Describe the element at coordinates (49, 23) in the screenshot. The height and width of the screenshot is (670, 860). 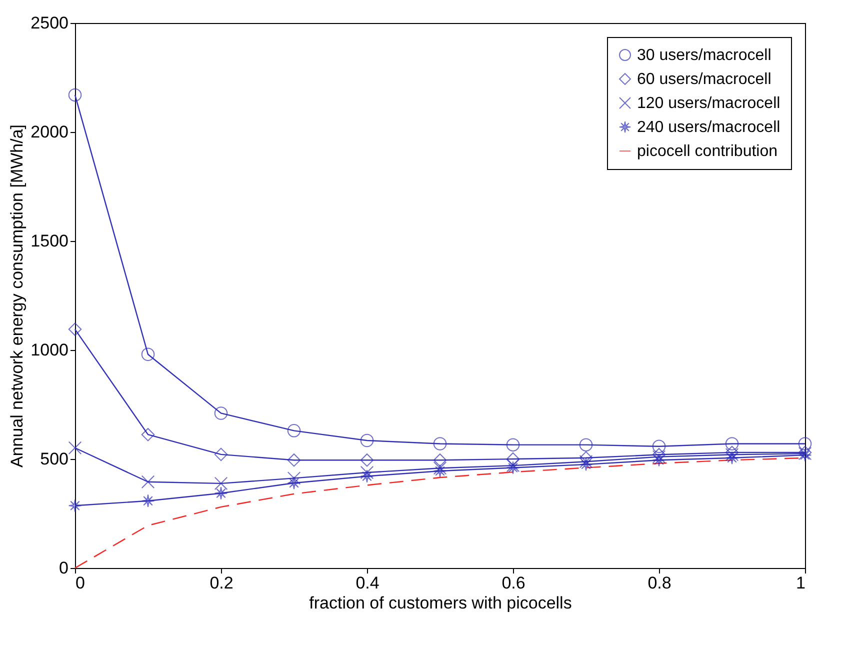
I see `y-tick-label: 2500` at that location.